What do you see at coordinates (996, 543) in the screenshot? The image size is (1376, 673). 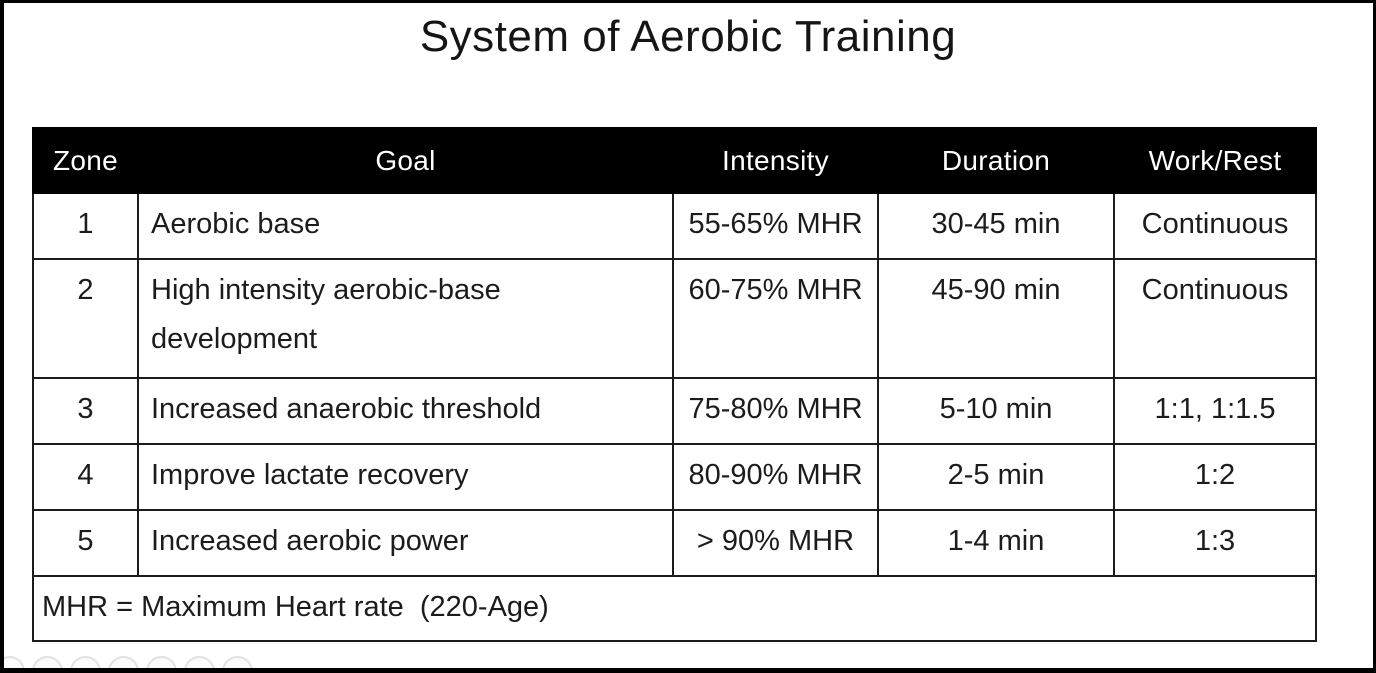 I see `duration-cell: 1-4 min` at bounding box center [996, 543].